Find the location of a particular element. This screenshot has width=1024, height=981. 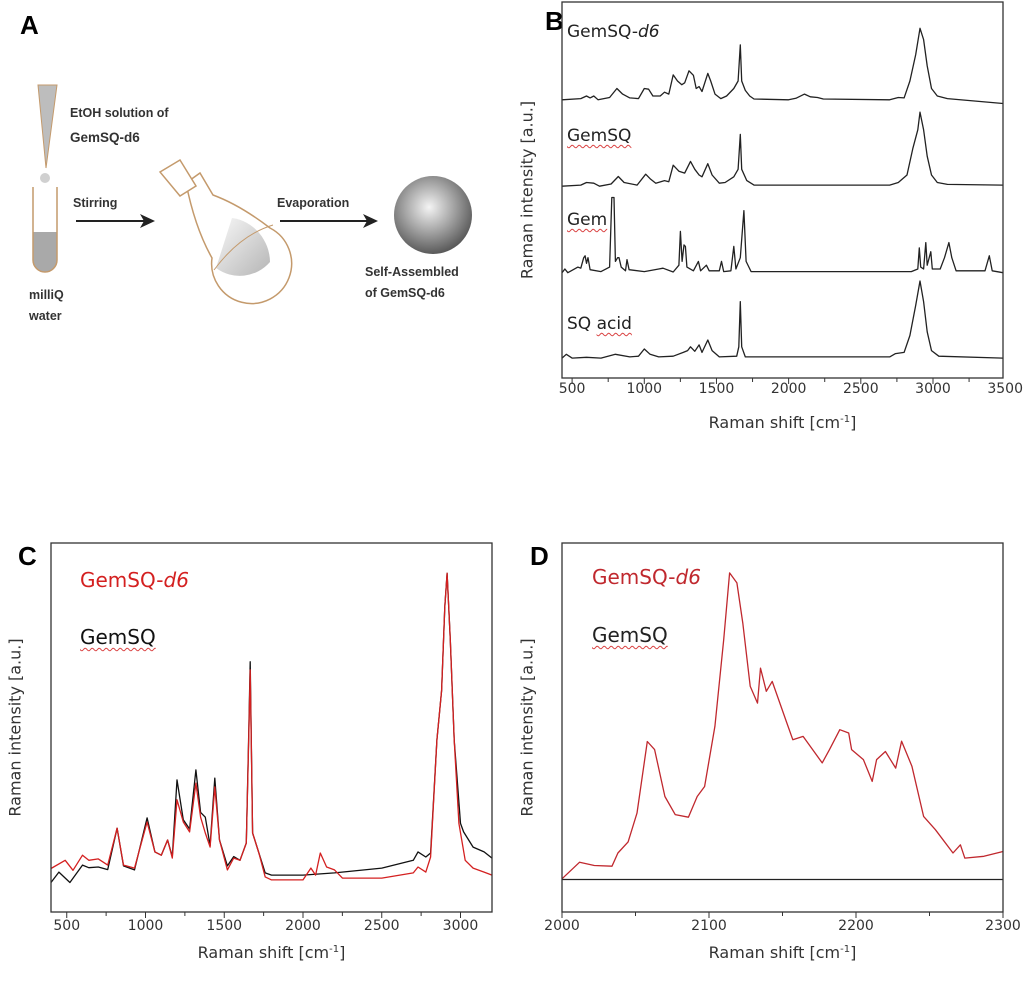

step-evaporation: Evaporation is located at coordinates (313, 203).